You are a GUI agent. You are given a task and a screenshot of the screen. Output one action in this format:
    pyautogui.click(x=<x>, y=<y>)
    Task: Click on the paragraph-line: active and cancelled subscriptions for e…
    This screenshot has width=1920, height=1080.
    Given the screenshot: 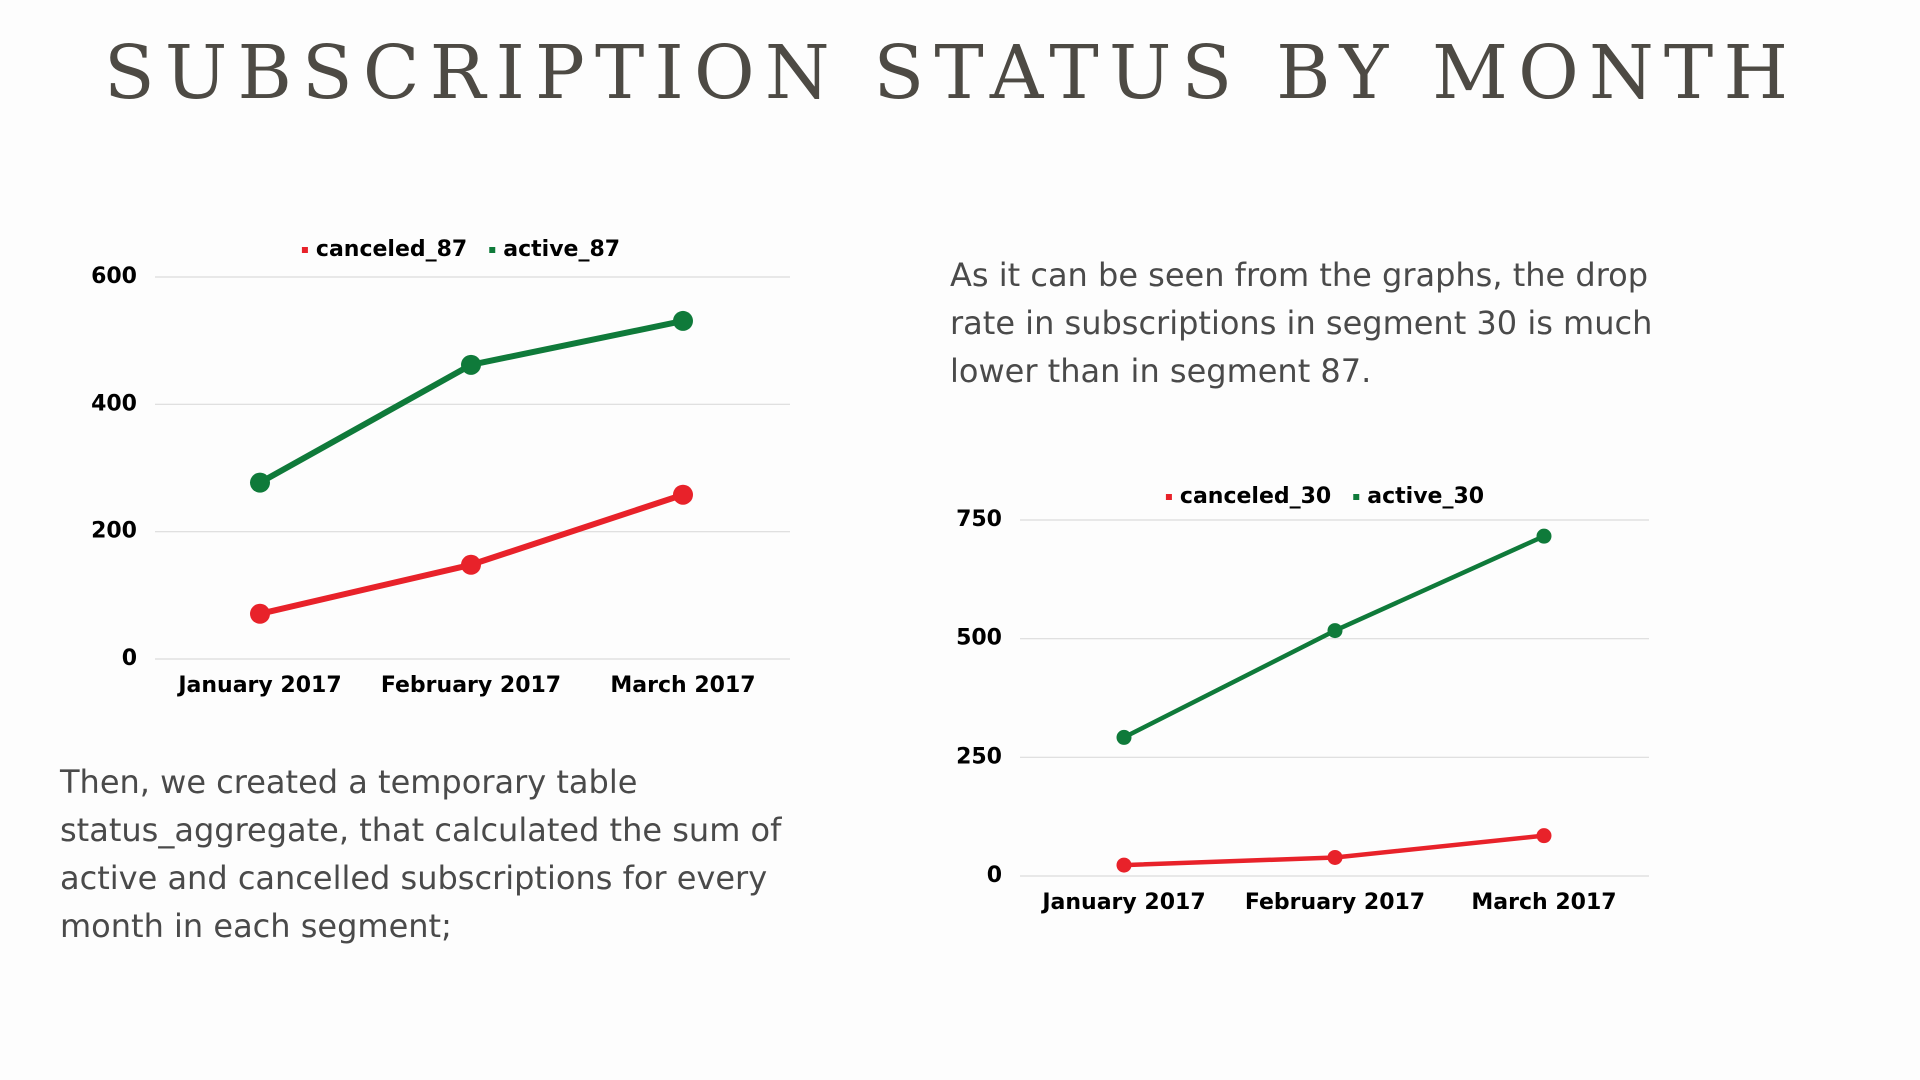 What is the action you would take?
    pyautogui.click(x=413, y=878)
    